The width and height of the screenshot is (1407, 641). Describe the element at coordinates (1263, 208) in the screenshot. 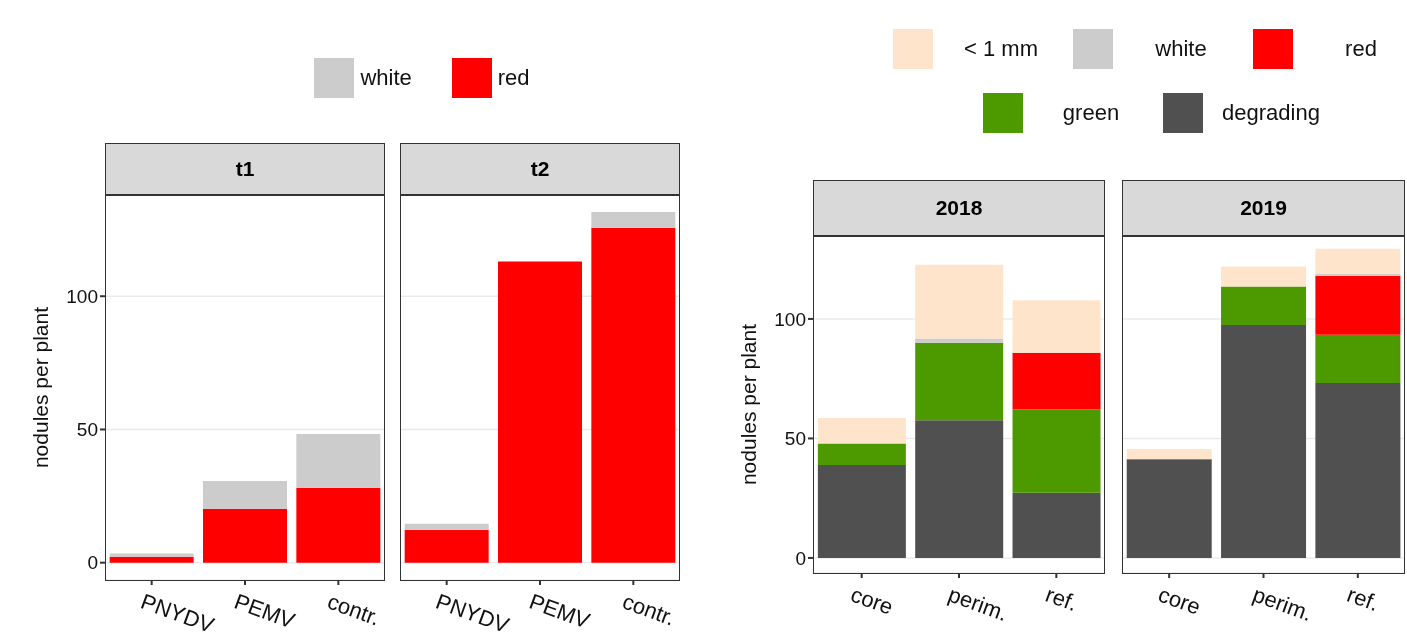

I see `chart-title: 2019` at that location.